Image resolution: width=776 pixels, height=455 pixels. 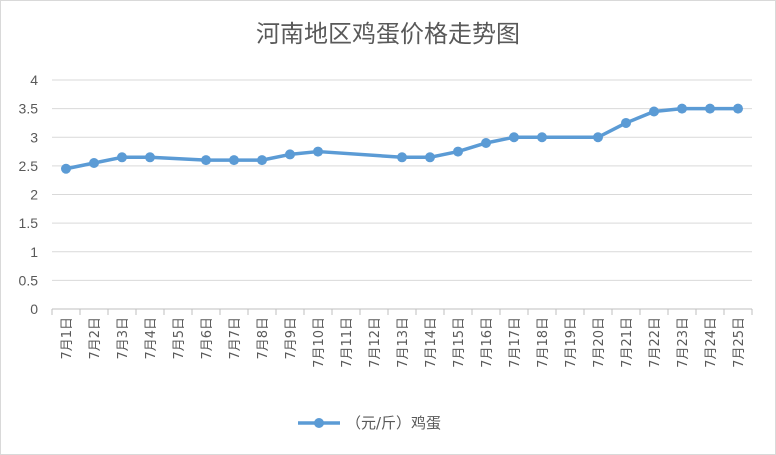 I want to click on x-tick-label: 7月12日, so click(x=375, y=342).